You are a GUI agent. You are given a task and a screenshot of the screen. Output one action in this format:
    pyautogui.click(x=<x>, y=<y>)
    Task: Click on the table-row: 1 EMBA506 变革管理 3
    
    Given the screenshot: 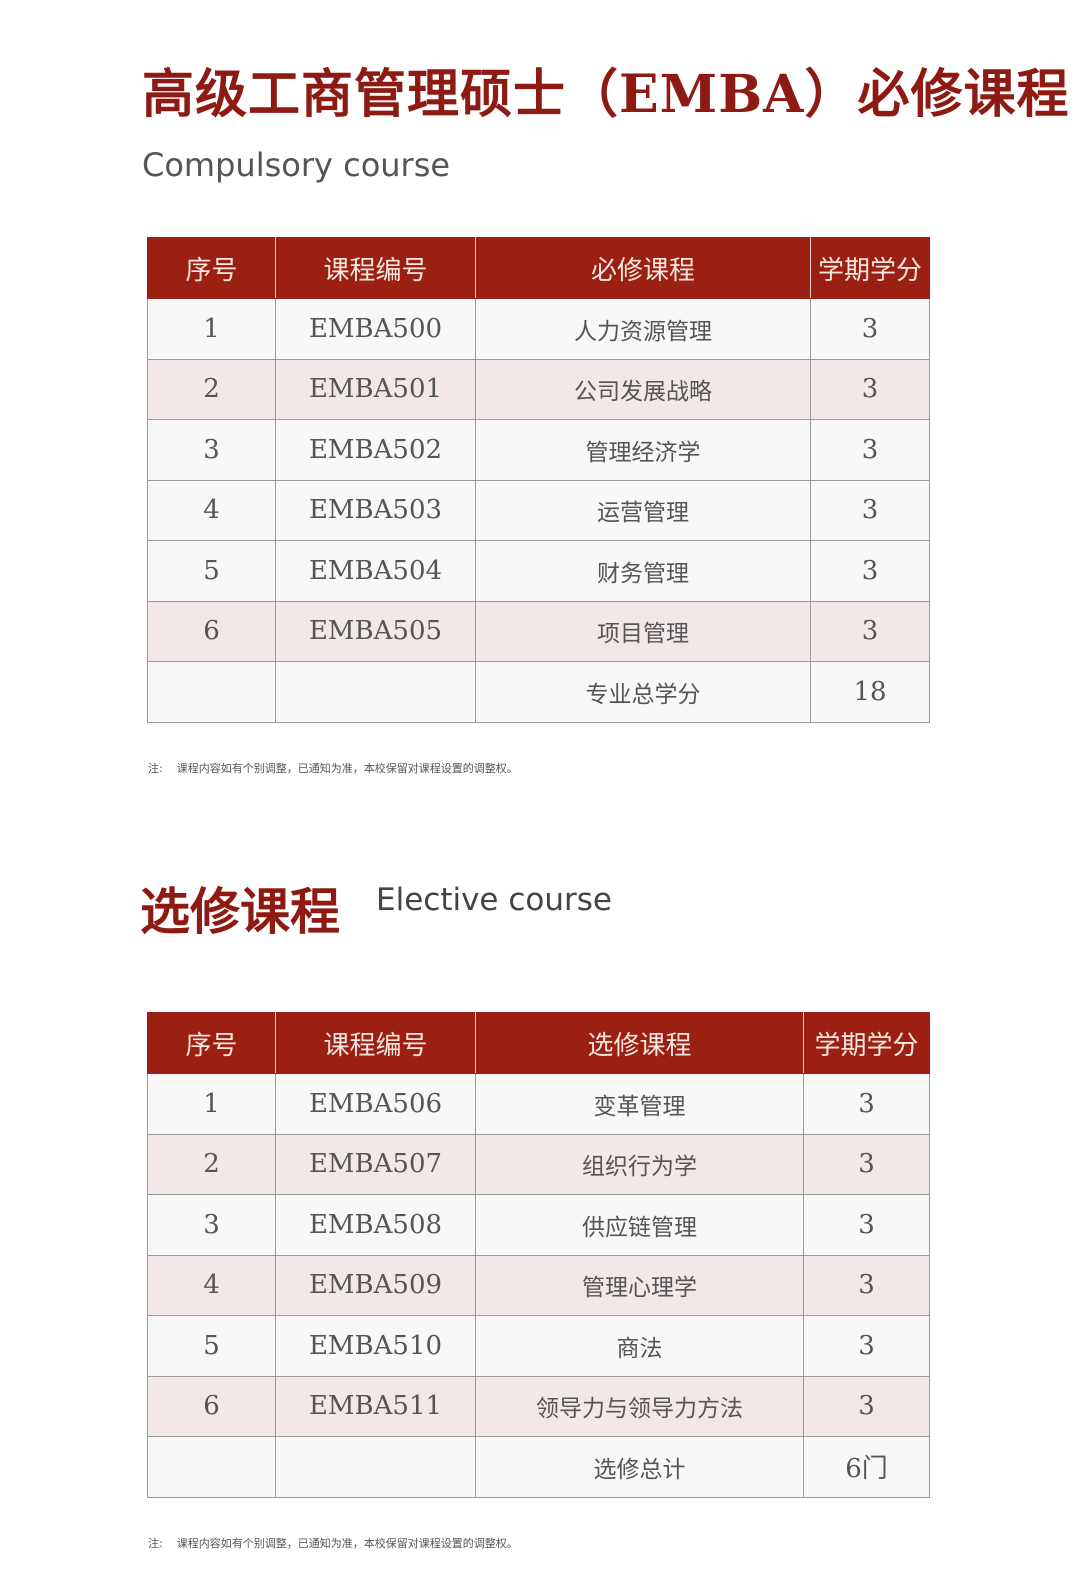 What is the action you would take?
    pyautogui.click(x=538, y=1104)
    